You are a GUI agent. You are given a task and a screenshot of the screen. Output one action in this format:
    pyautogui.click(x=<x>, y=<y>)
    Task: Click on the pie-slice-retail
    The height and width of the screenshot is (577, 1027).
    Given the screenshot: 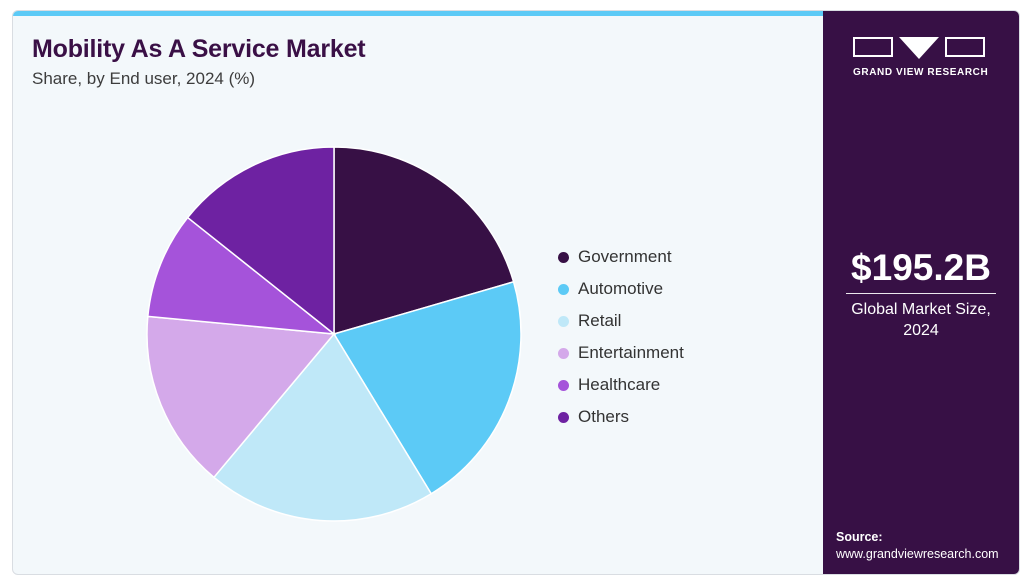 What is the action you would take?
    pyautogui.click(x=322, y=427)
    